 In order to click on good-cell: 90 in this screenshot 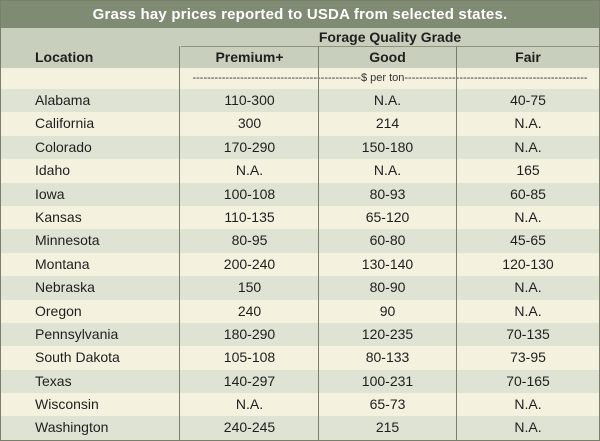, I will do `click(387, 310)`.